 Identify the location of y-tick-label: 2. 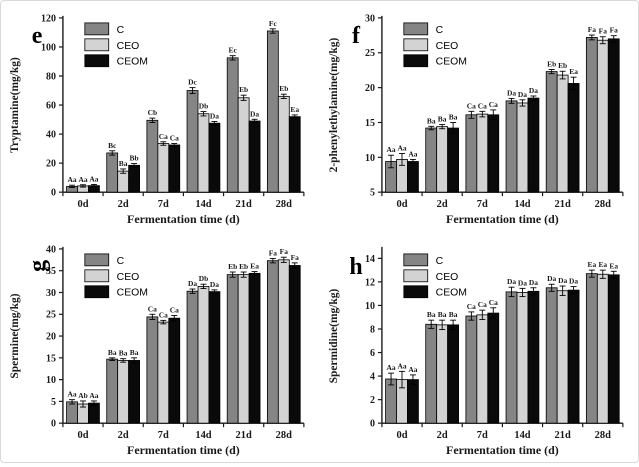
(371, 400).